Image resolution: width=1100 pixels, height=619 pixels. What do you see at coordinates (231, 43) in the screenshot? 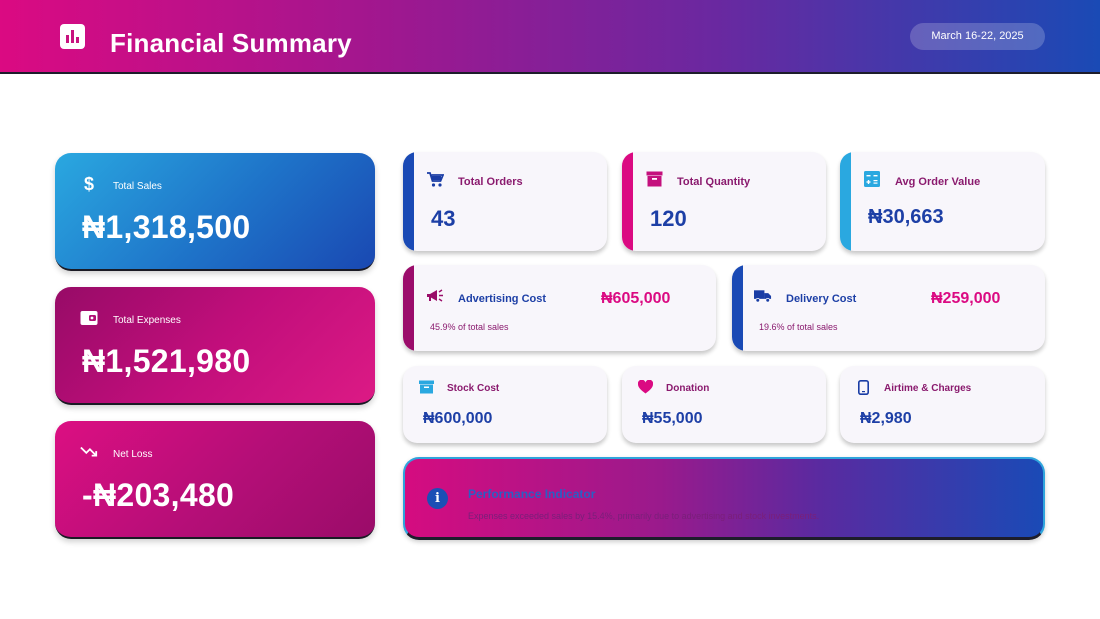
I see `page-title: Financial Summary` at bounding box center [231, 43].